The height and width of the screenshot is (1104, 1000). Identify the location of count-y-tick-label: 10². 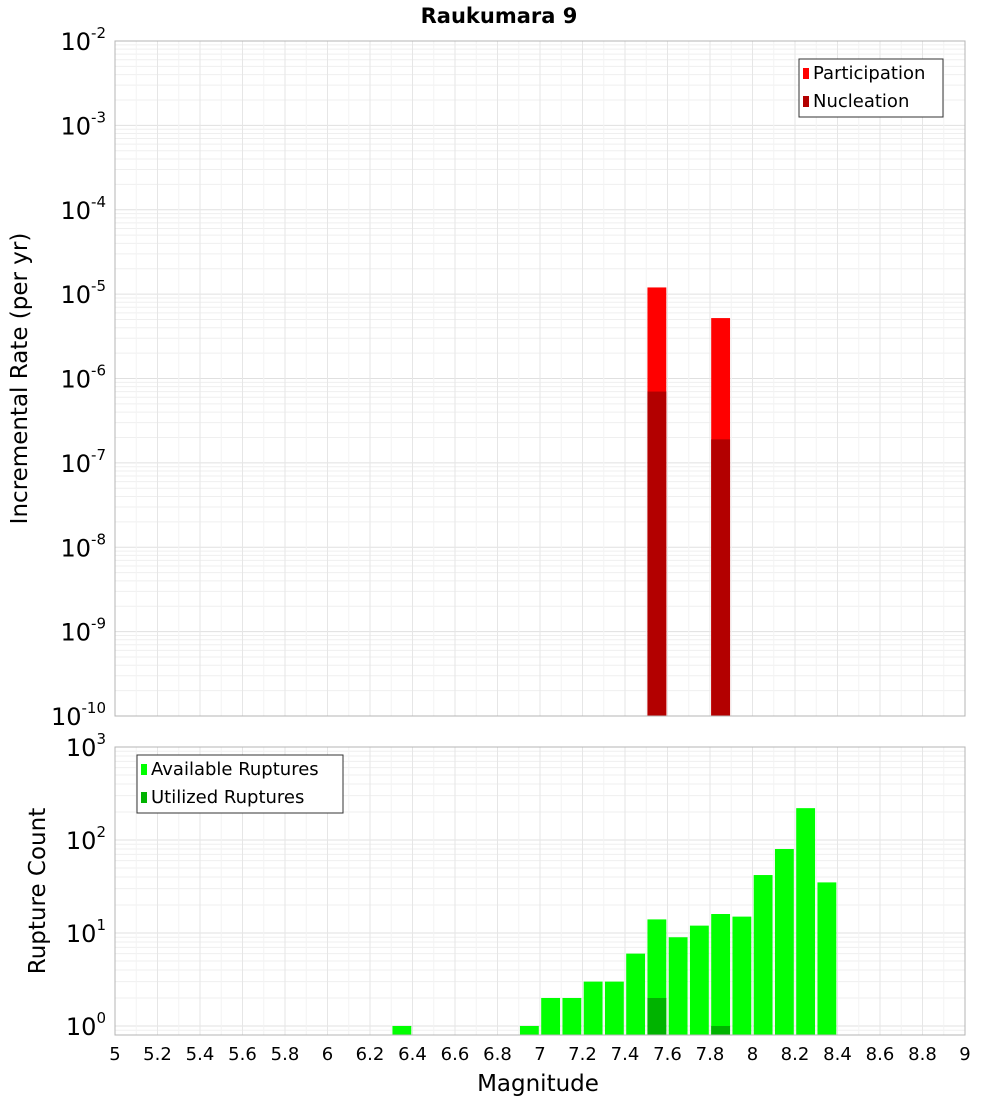
(86, 839).